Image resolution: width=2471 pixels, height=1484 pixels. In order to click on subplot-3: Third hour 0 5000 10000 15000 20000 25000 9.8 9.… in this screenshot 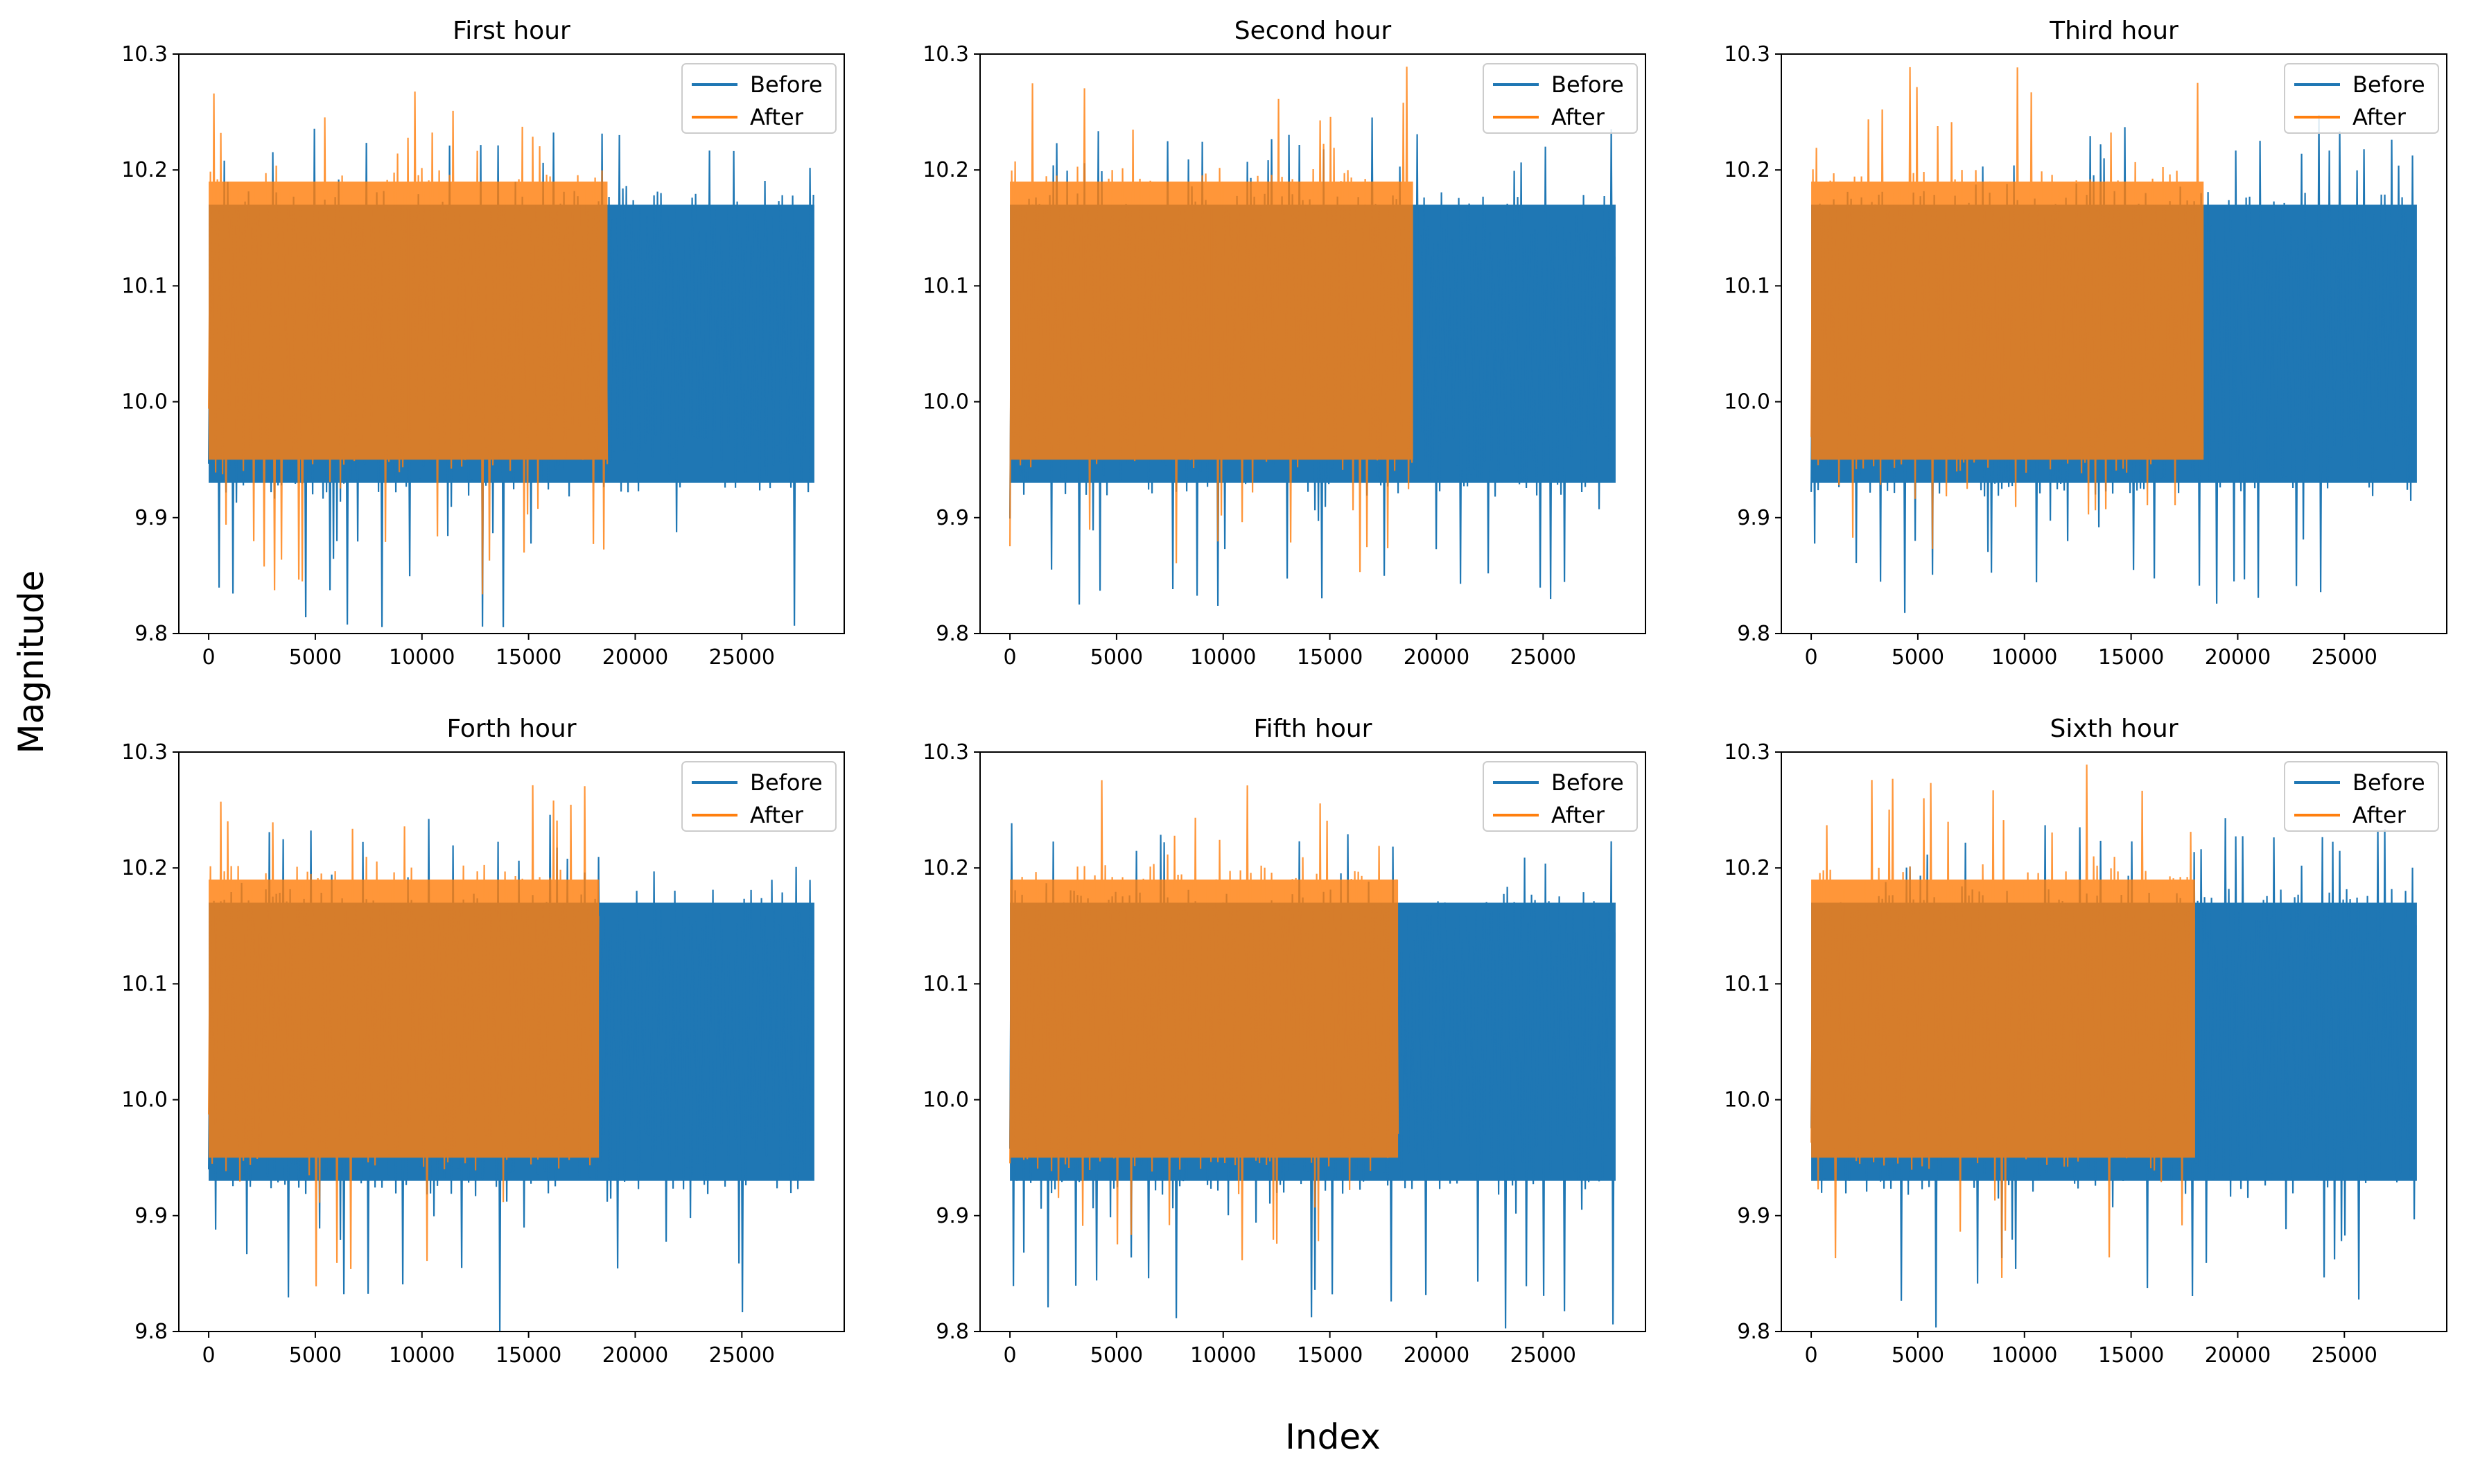, I will do `click(2085, 343)`.